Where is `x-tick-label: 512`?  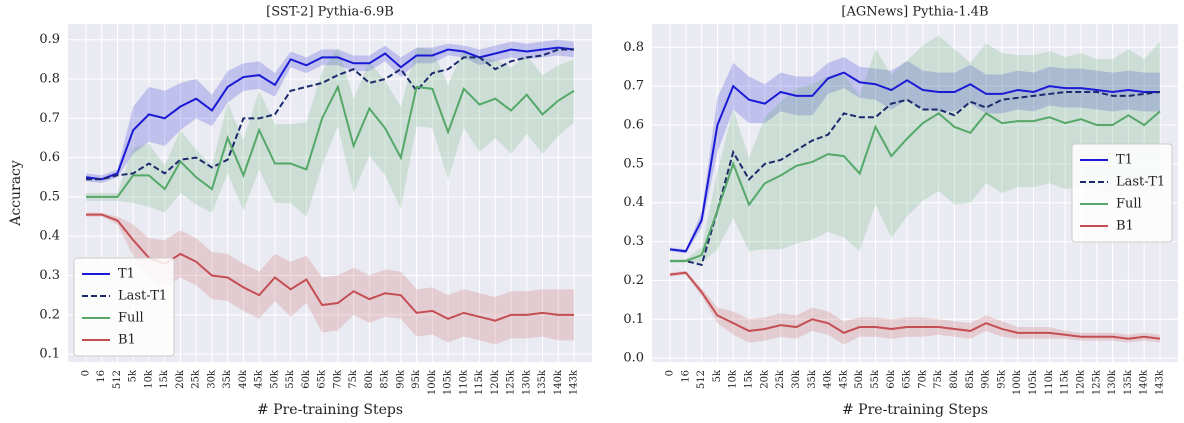
x-tick-label: 512 is located at coordinates (701, 379).